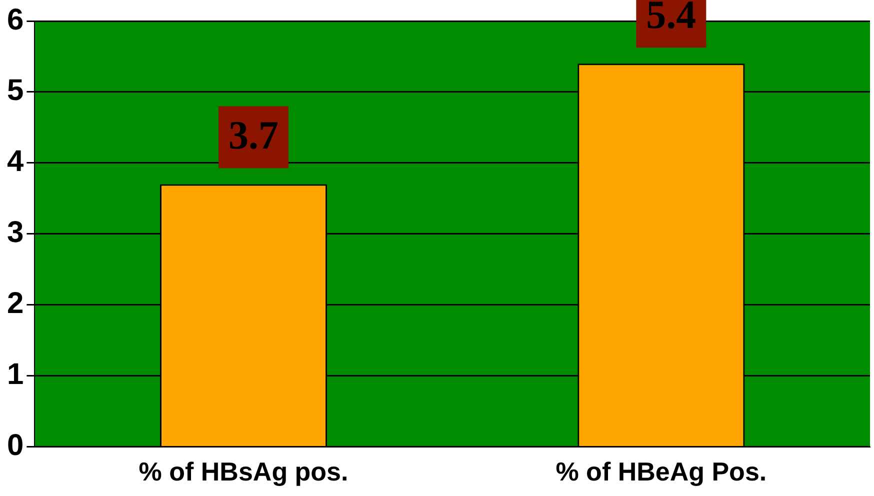 This screenshot has height=496, width=874. I want to click on y-tick-label: 6, so click(15, 19).